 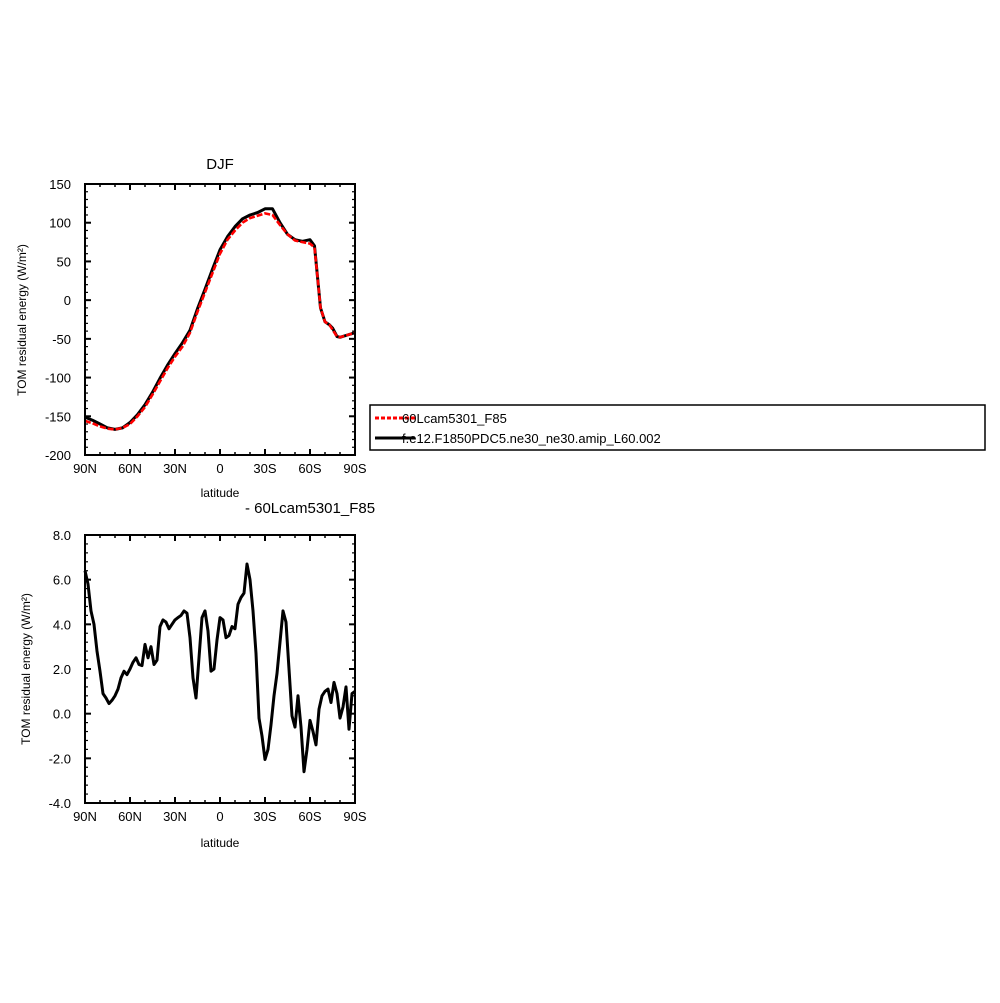 I want to click on y-tick-label: 2.0, so click(x=62, y=669).